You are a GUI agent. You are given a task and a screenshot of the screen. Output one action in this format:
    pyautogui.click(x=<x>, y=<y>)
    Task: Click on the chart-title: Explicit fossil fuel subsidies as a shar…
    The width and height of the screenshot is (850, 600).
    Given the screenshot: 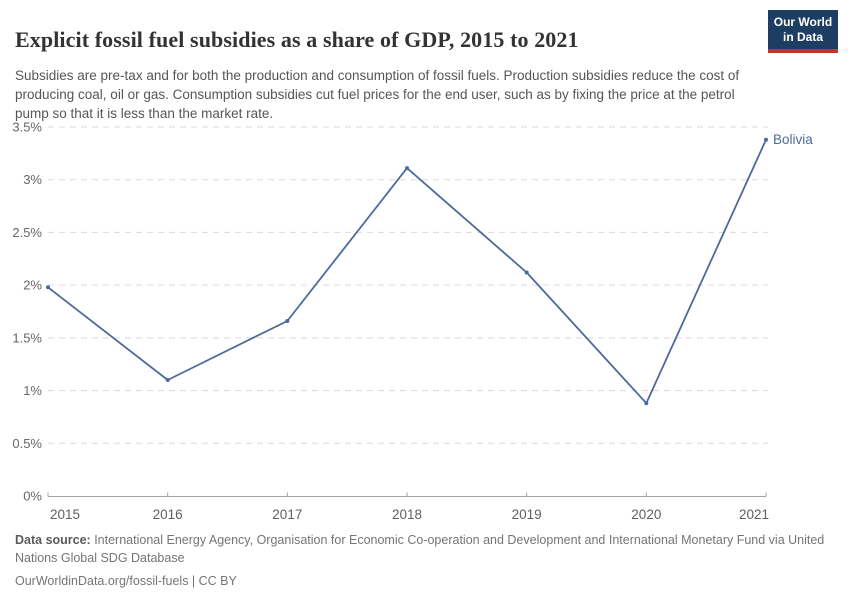 What is the action you would take?
    pyautogui.click(x=297, y=39)
    